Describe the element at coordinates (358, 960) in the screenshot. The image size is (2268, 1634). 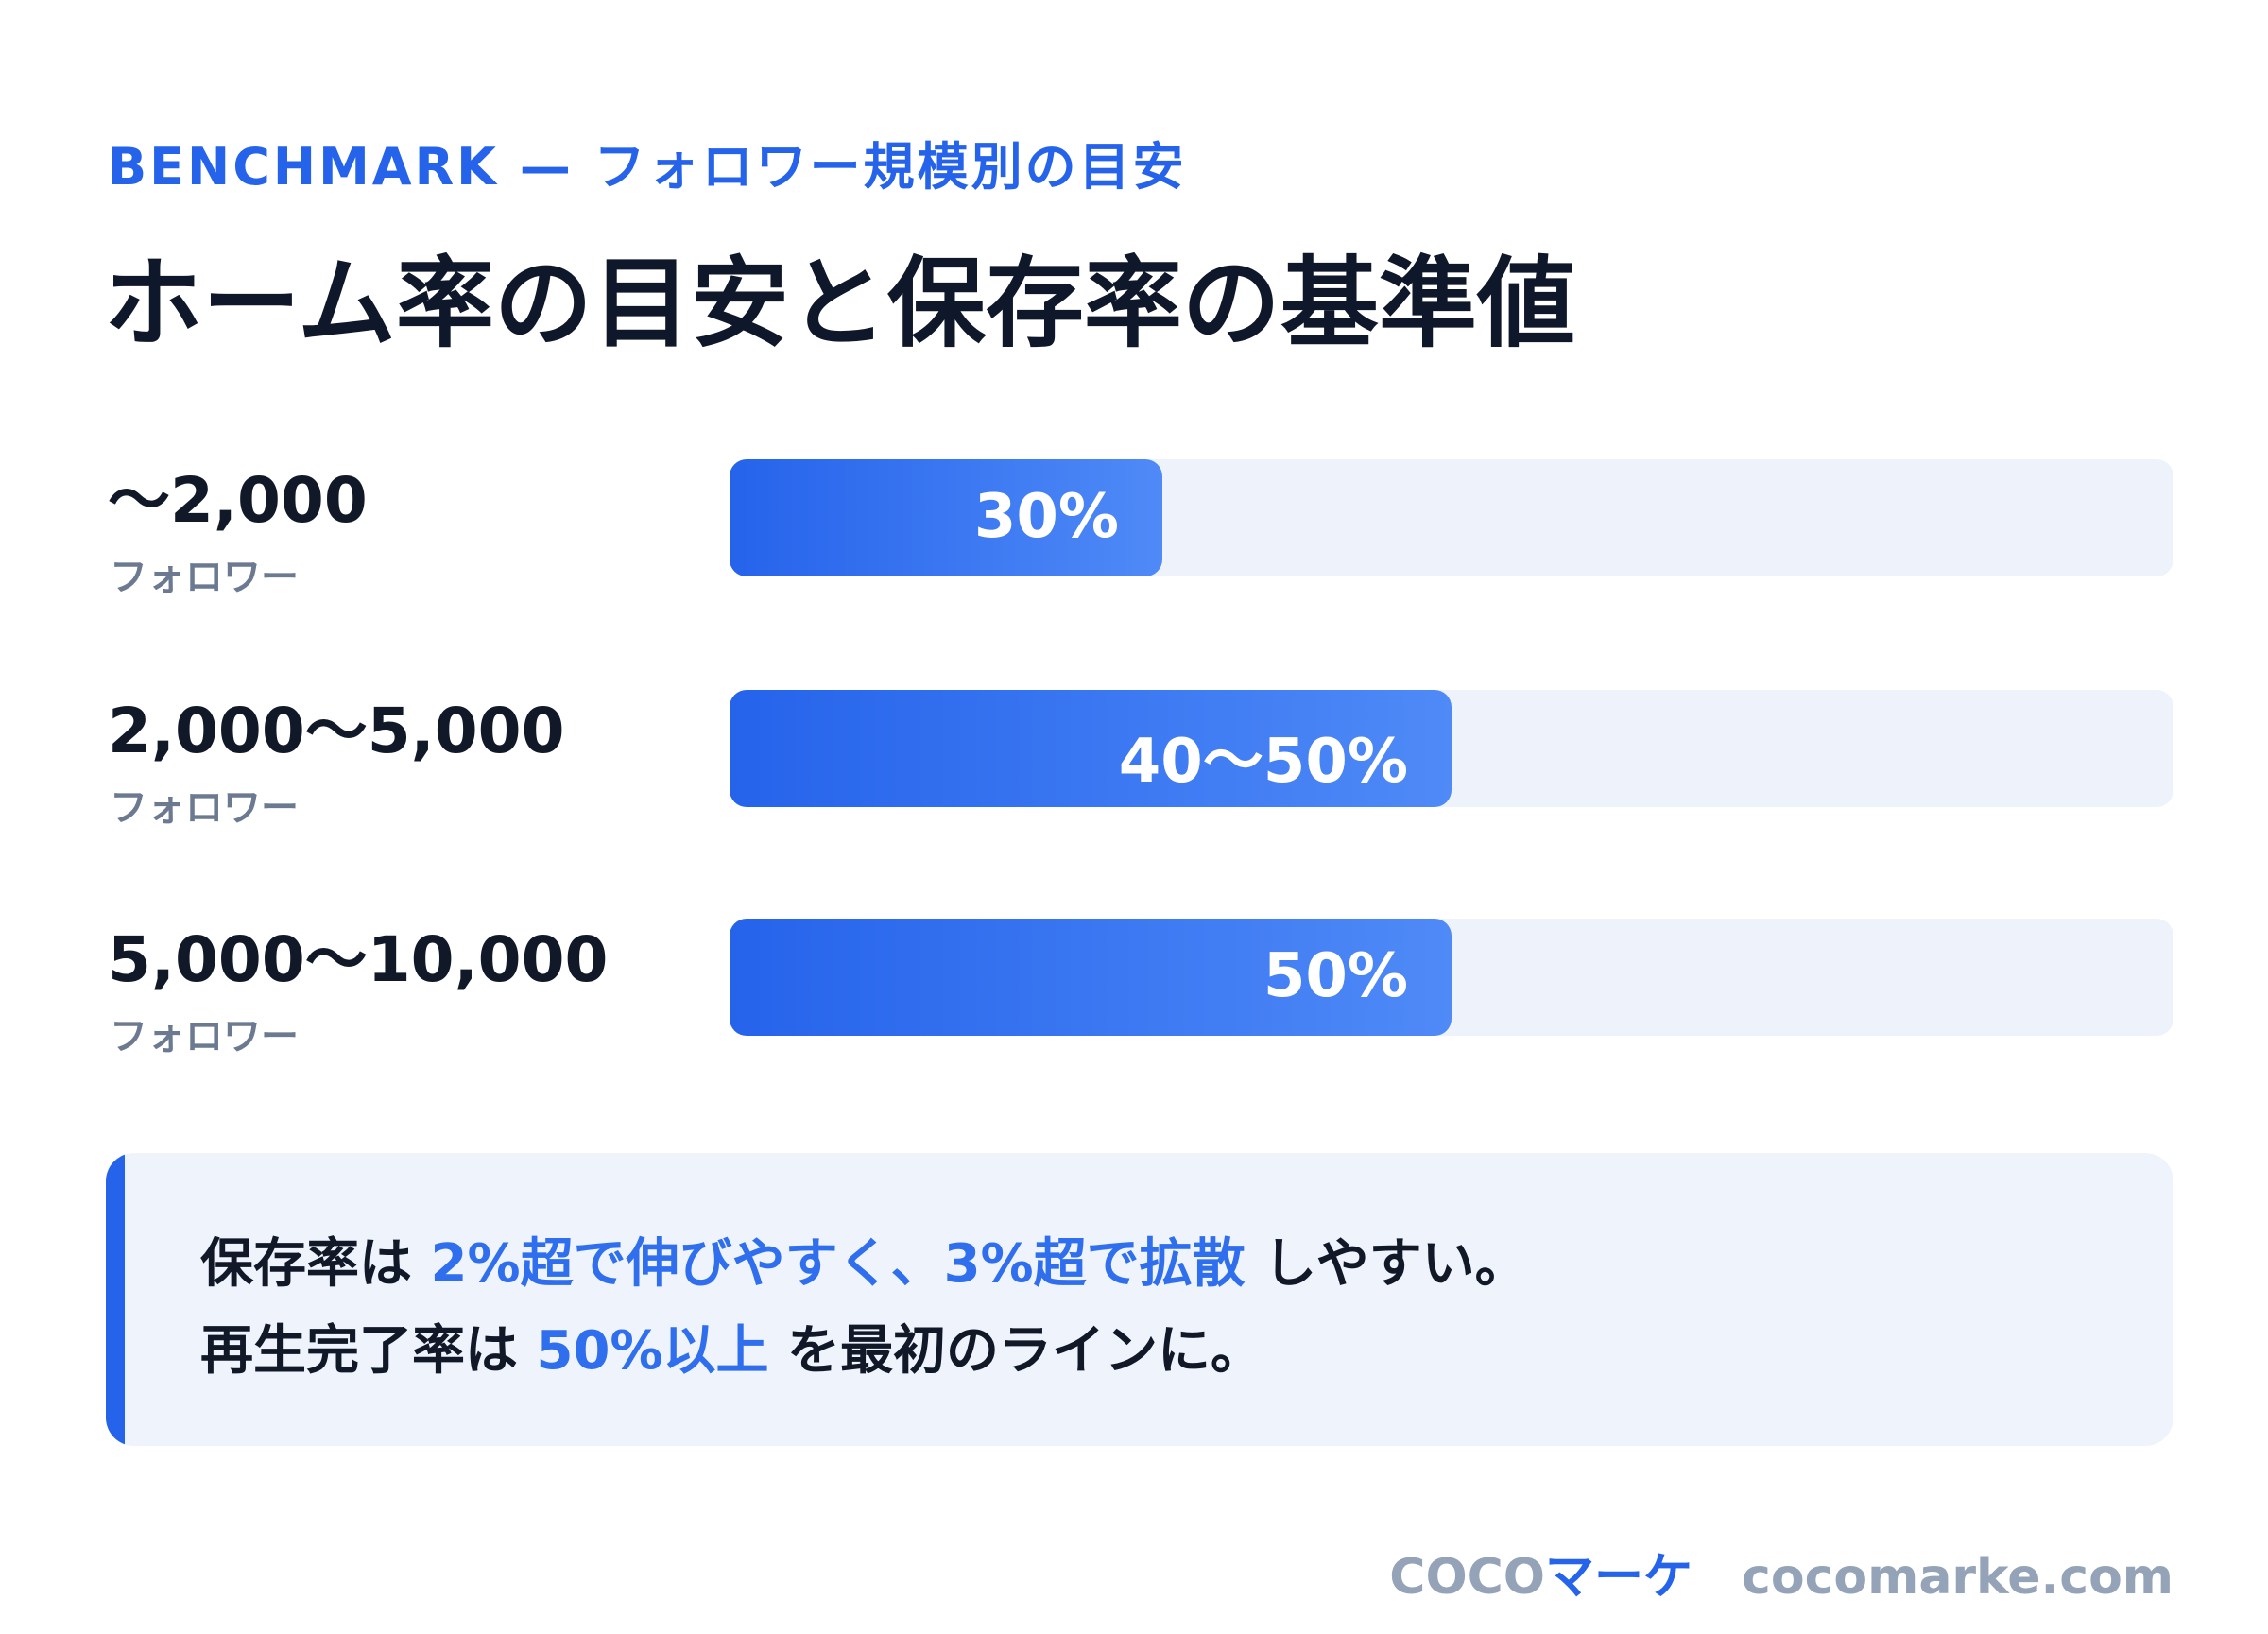
I see `category-label: 5,000〜10,000` at that location.